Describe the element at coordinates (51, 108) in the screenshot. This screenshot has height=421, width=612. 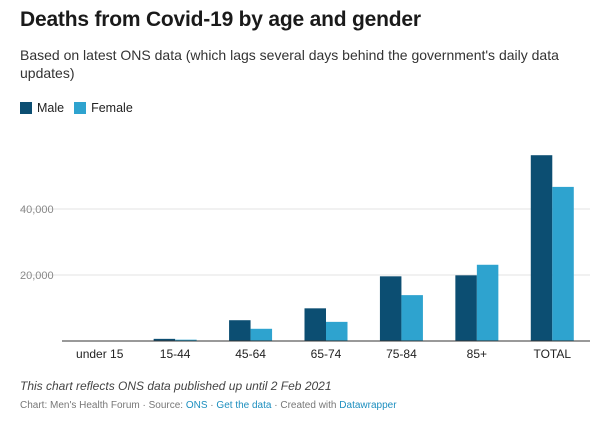
I see `legend-label-male: Male` at that location.